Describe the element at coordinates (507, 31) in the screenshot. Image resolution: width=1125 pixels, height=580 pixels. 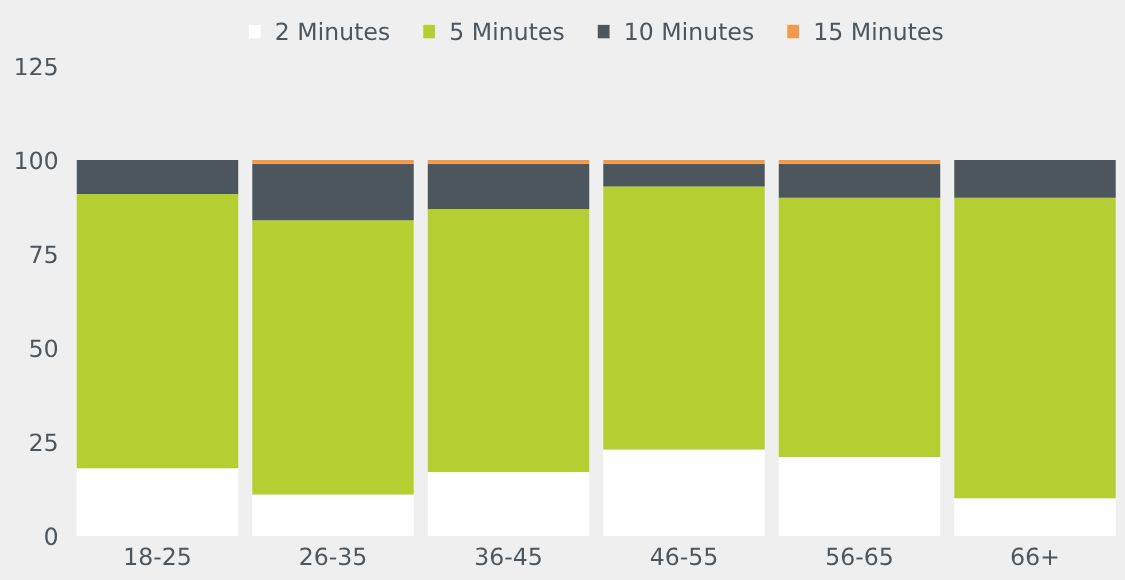
I see `legend-label: 5 Minutes` at that location.